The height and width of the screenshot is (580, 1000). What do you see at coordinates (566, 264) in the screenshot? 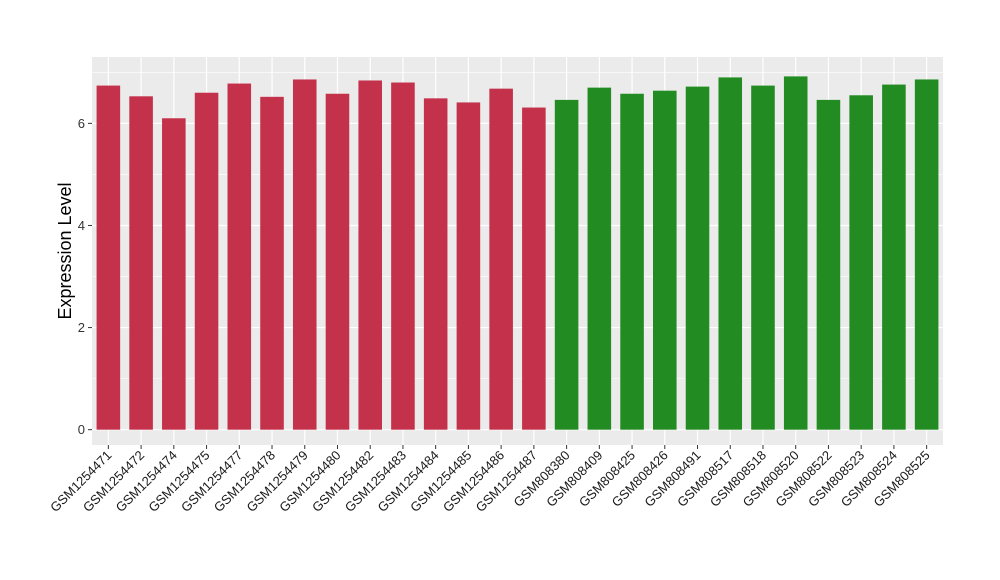
I see `bar-GSM808380` at bounding box center [566, 264].